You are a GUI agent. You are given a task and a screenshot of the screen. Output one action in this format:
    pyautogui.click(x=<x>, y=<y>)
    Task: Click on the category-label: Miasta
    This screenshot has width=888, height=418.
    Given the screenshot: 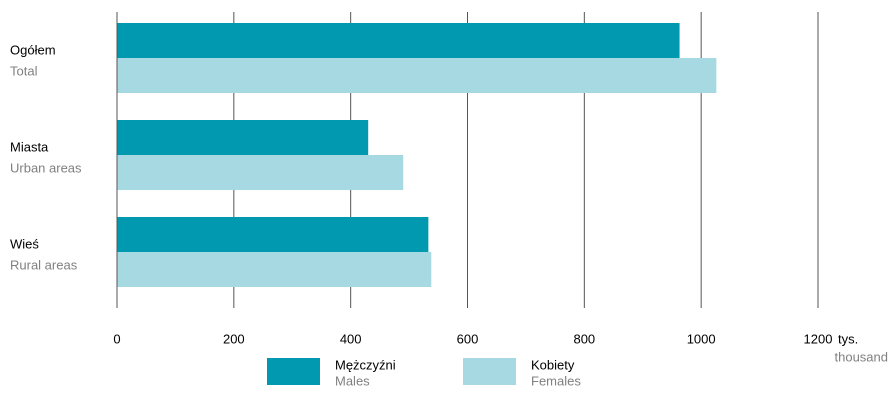 What is the action you would take?
    pyautogui.click(x=29, y=146)
    